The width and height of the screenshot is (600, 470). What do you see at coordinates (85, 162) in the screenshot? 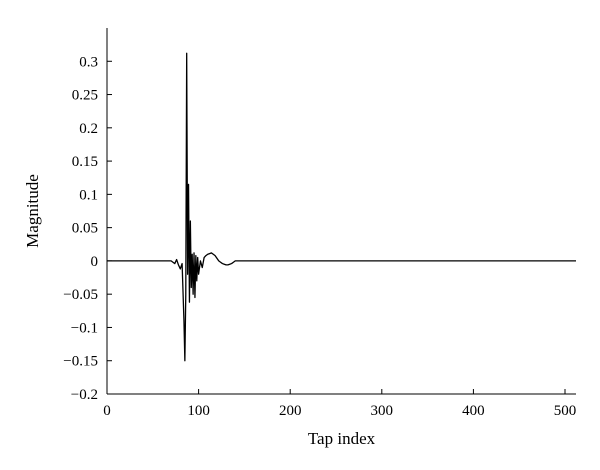
I see `y-tick-label: 0.15` at bounding box center [85, 162].